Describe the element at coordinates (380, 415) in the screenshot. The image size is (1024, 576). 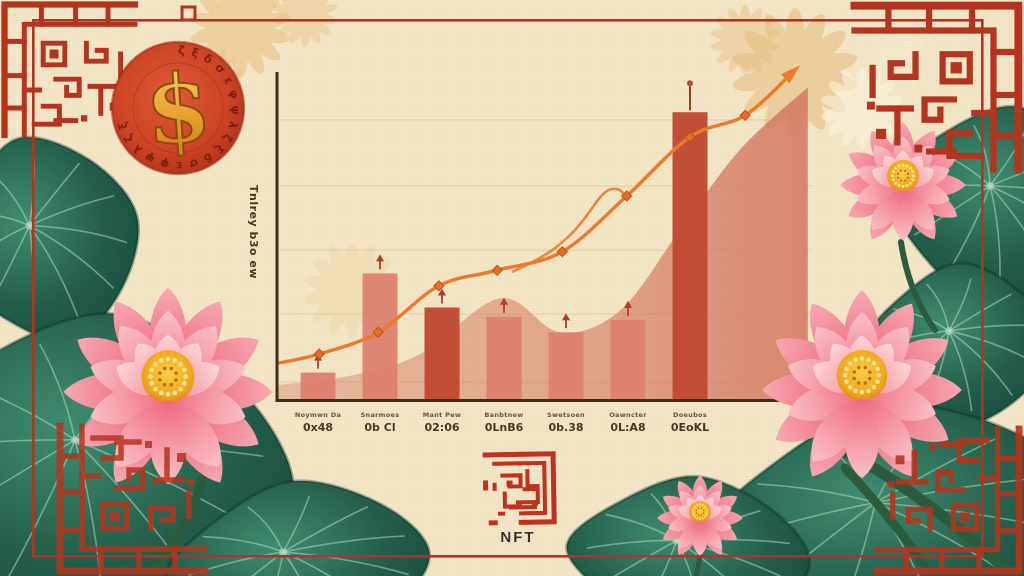
I see `x-axis-label: Snarmoes` at that location.